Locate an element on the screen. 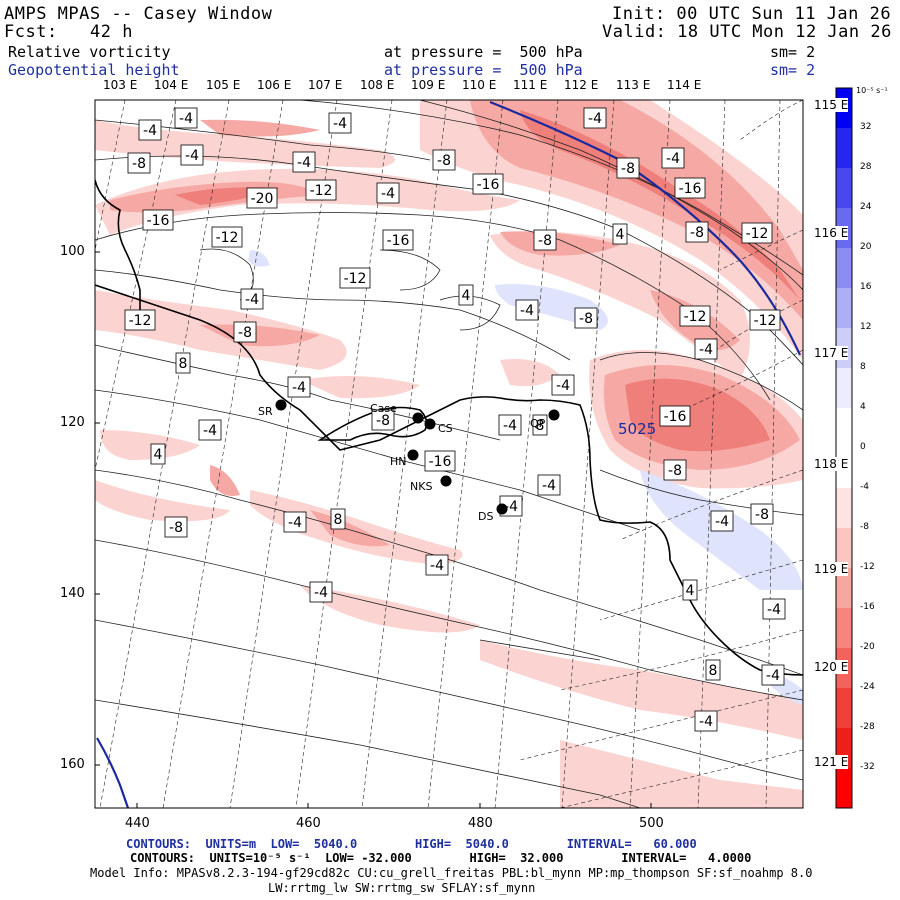 This screenshot has width=900, height=900. longitude-label: 107 E is located at coordinates (325, 85).